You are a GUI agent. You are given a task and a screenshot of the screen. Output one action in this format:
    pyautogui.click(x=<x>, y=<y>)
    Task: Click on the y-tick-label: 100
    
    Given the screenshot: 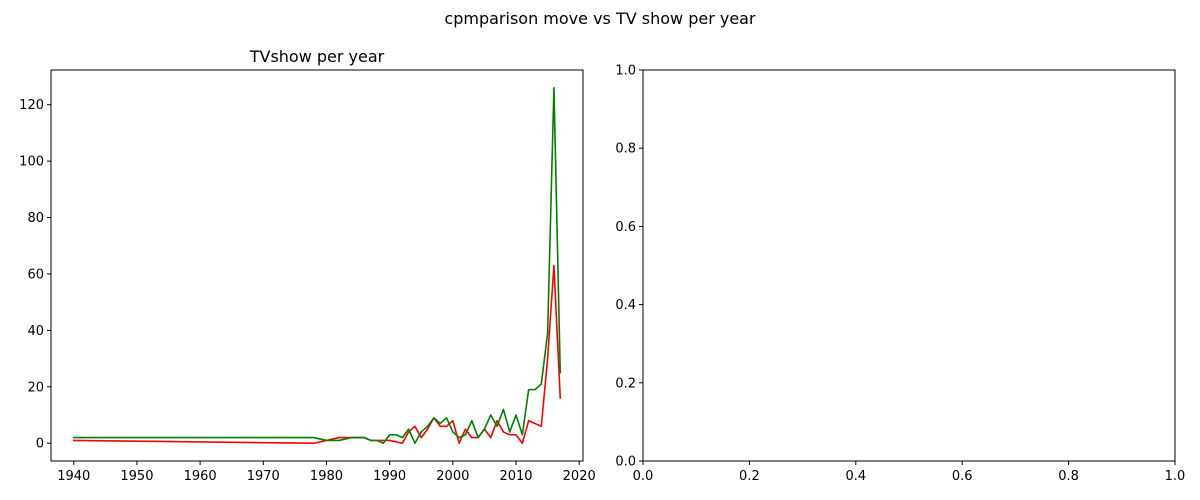 What is the action you would take?
    pyautogui.click(x=31, y=162)
    